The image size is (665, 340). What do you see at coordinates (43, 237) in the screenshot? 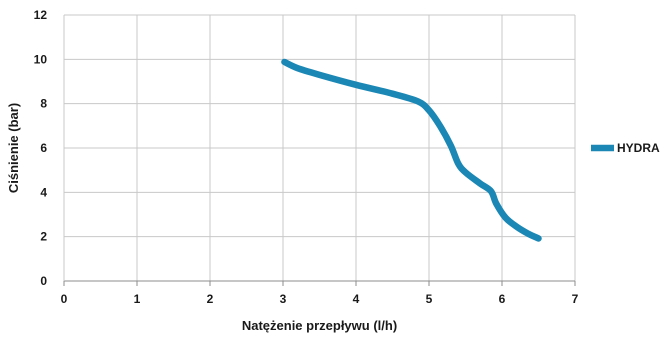
I see `y-tick-label: 2` at bounding box center [43, 237].